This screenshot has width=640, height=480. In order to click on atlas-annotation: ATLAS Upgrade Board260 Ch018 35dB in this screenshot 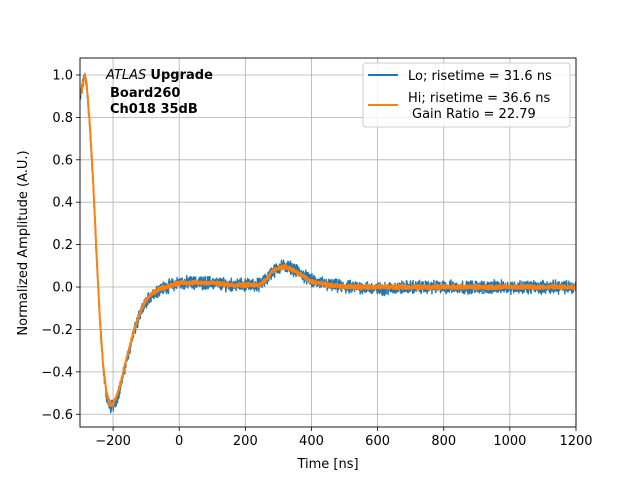, I will do `click(159, 92)`.